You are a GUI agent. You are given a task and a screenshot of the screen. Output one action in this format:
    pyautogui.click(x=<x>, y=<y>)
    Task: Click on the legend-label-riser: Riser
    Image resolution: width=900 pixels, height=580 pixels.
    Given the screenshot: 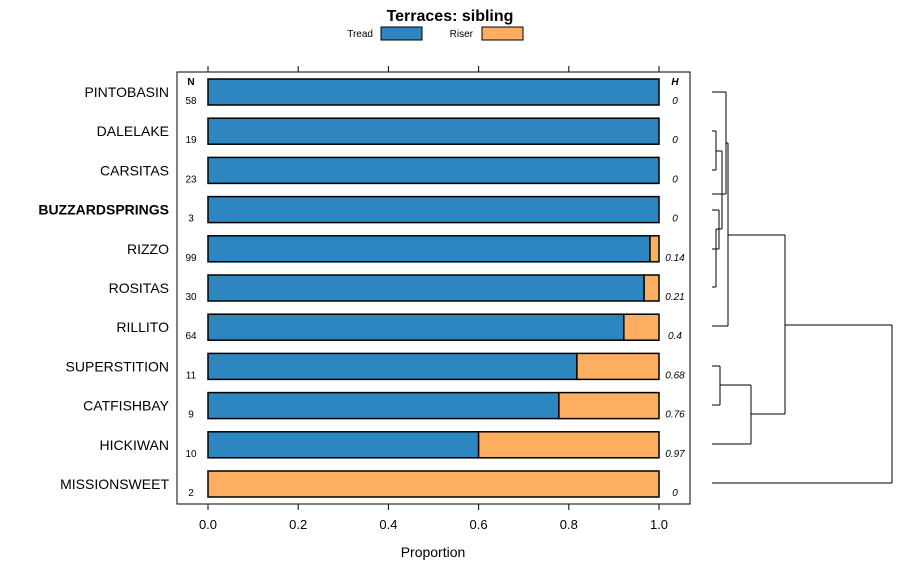 What is the action you would take?
    pyautogui.click(x=462, y=34)
    